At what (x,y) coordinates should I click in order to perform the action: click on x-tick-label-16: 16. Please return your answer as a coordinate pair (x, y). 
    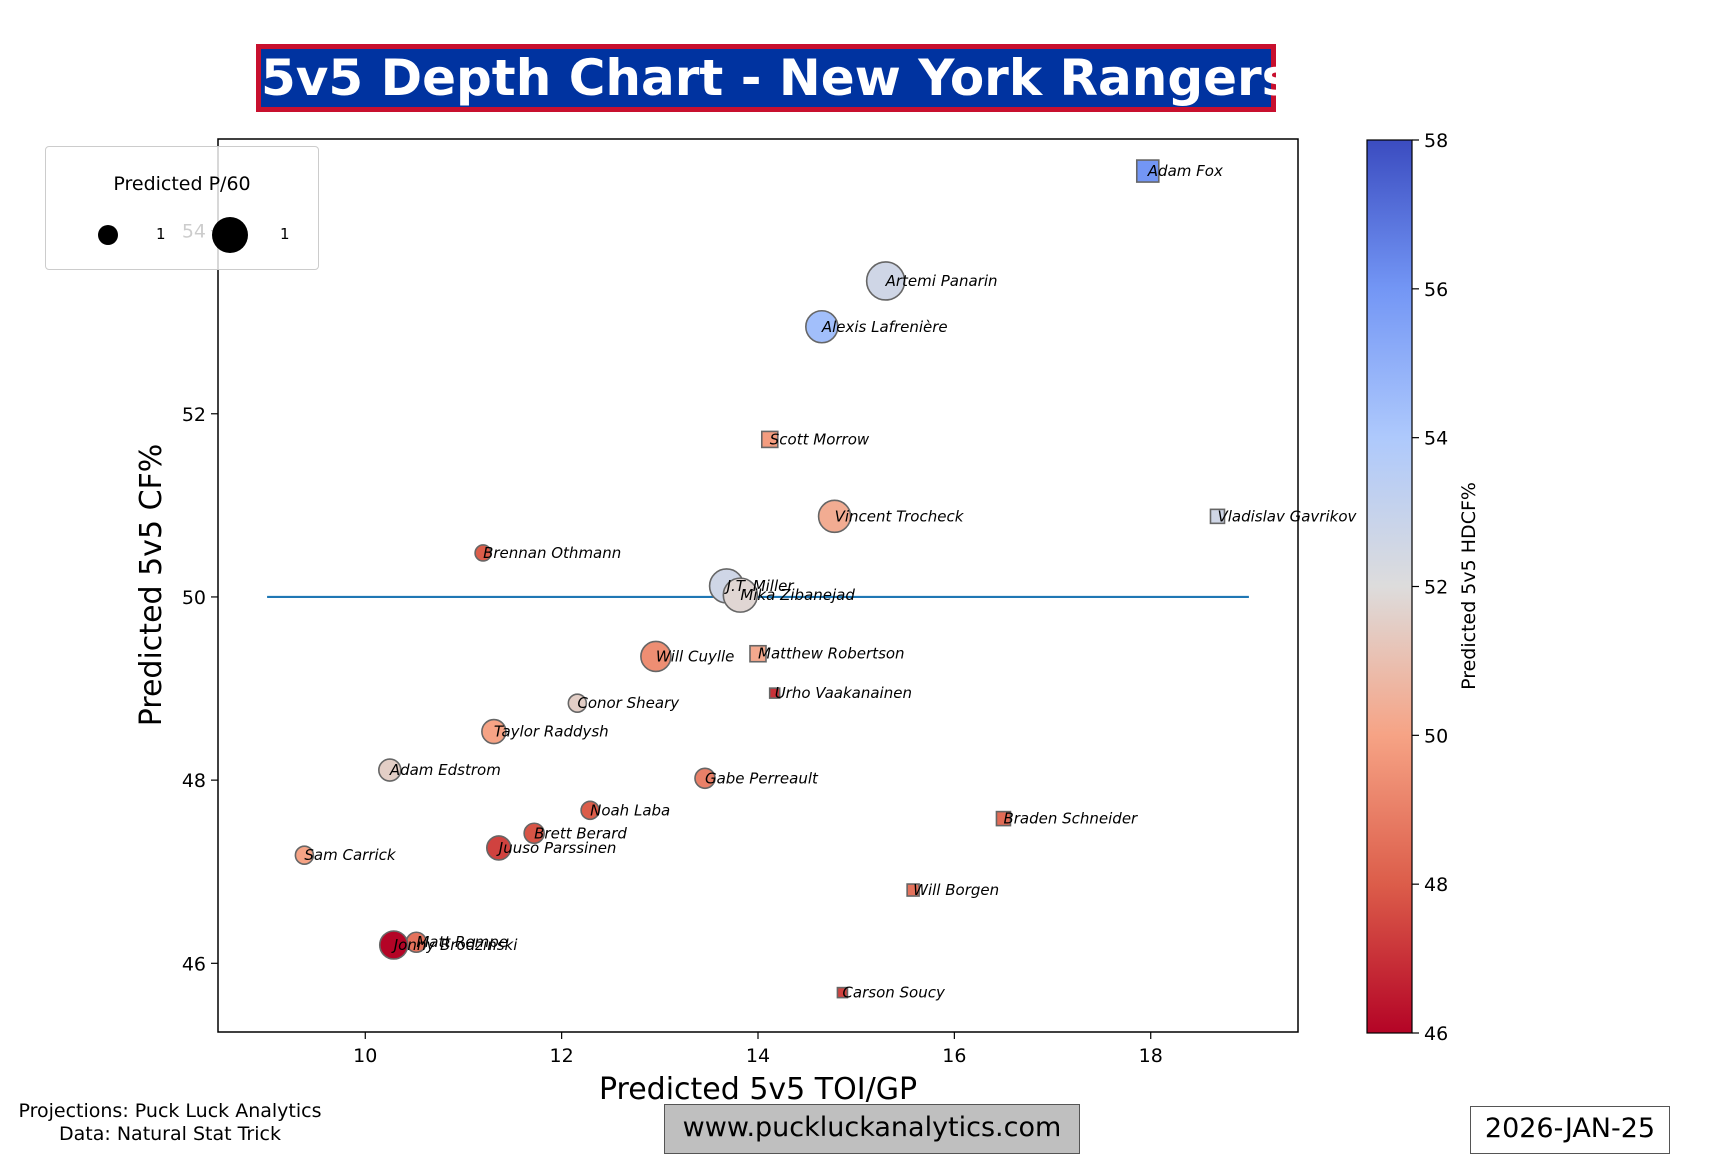
    Looking at the image, I should click on (954, 1056).